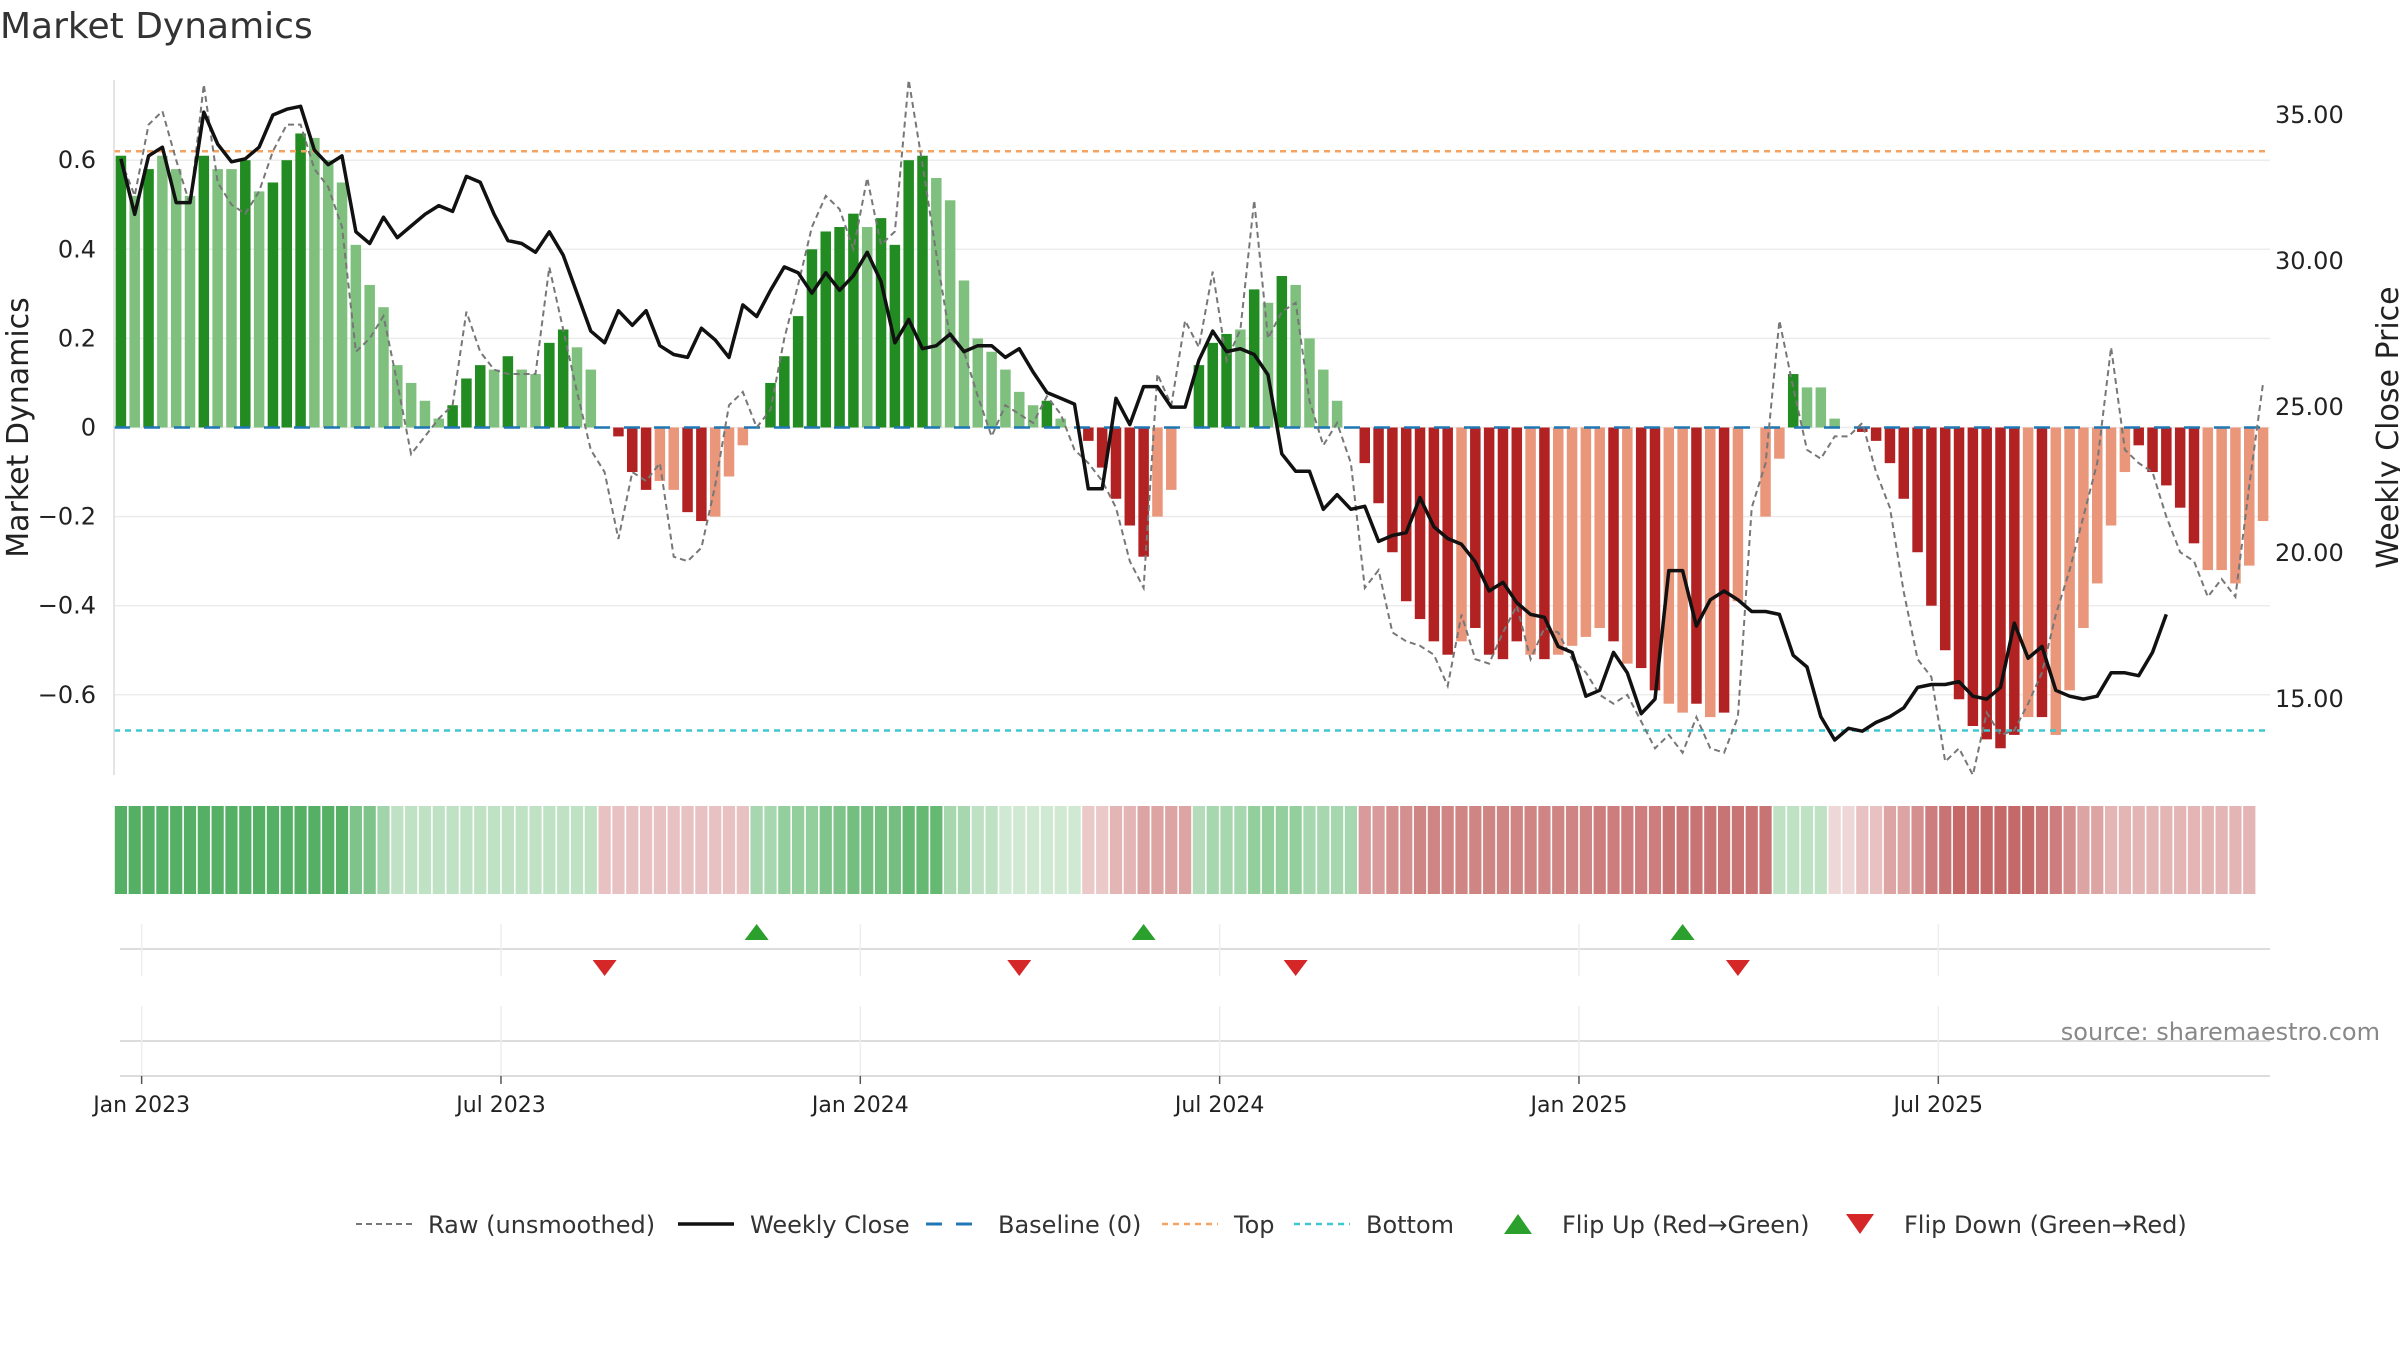 This screenshot has width=2400, height=1350. What do you see at coordinates (859, 1105) in the screenshot?
I see `x-tick-label: Jan 2024` at bounding box center [859, 1105].